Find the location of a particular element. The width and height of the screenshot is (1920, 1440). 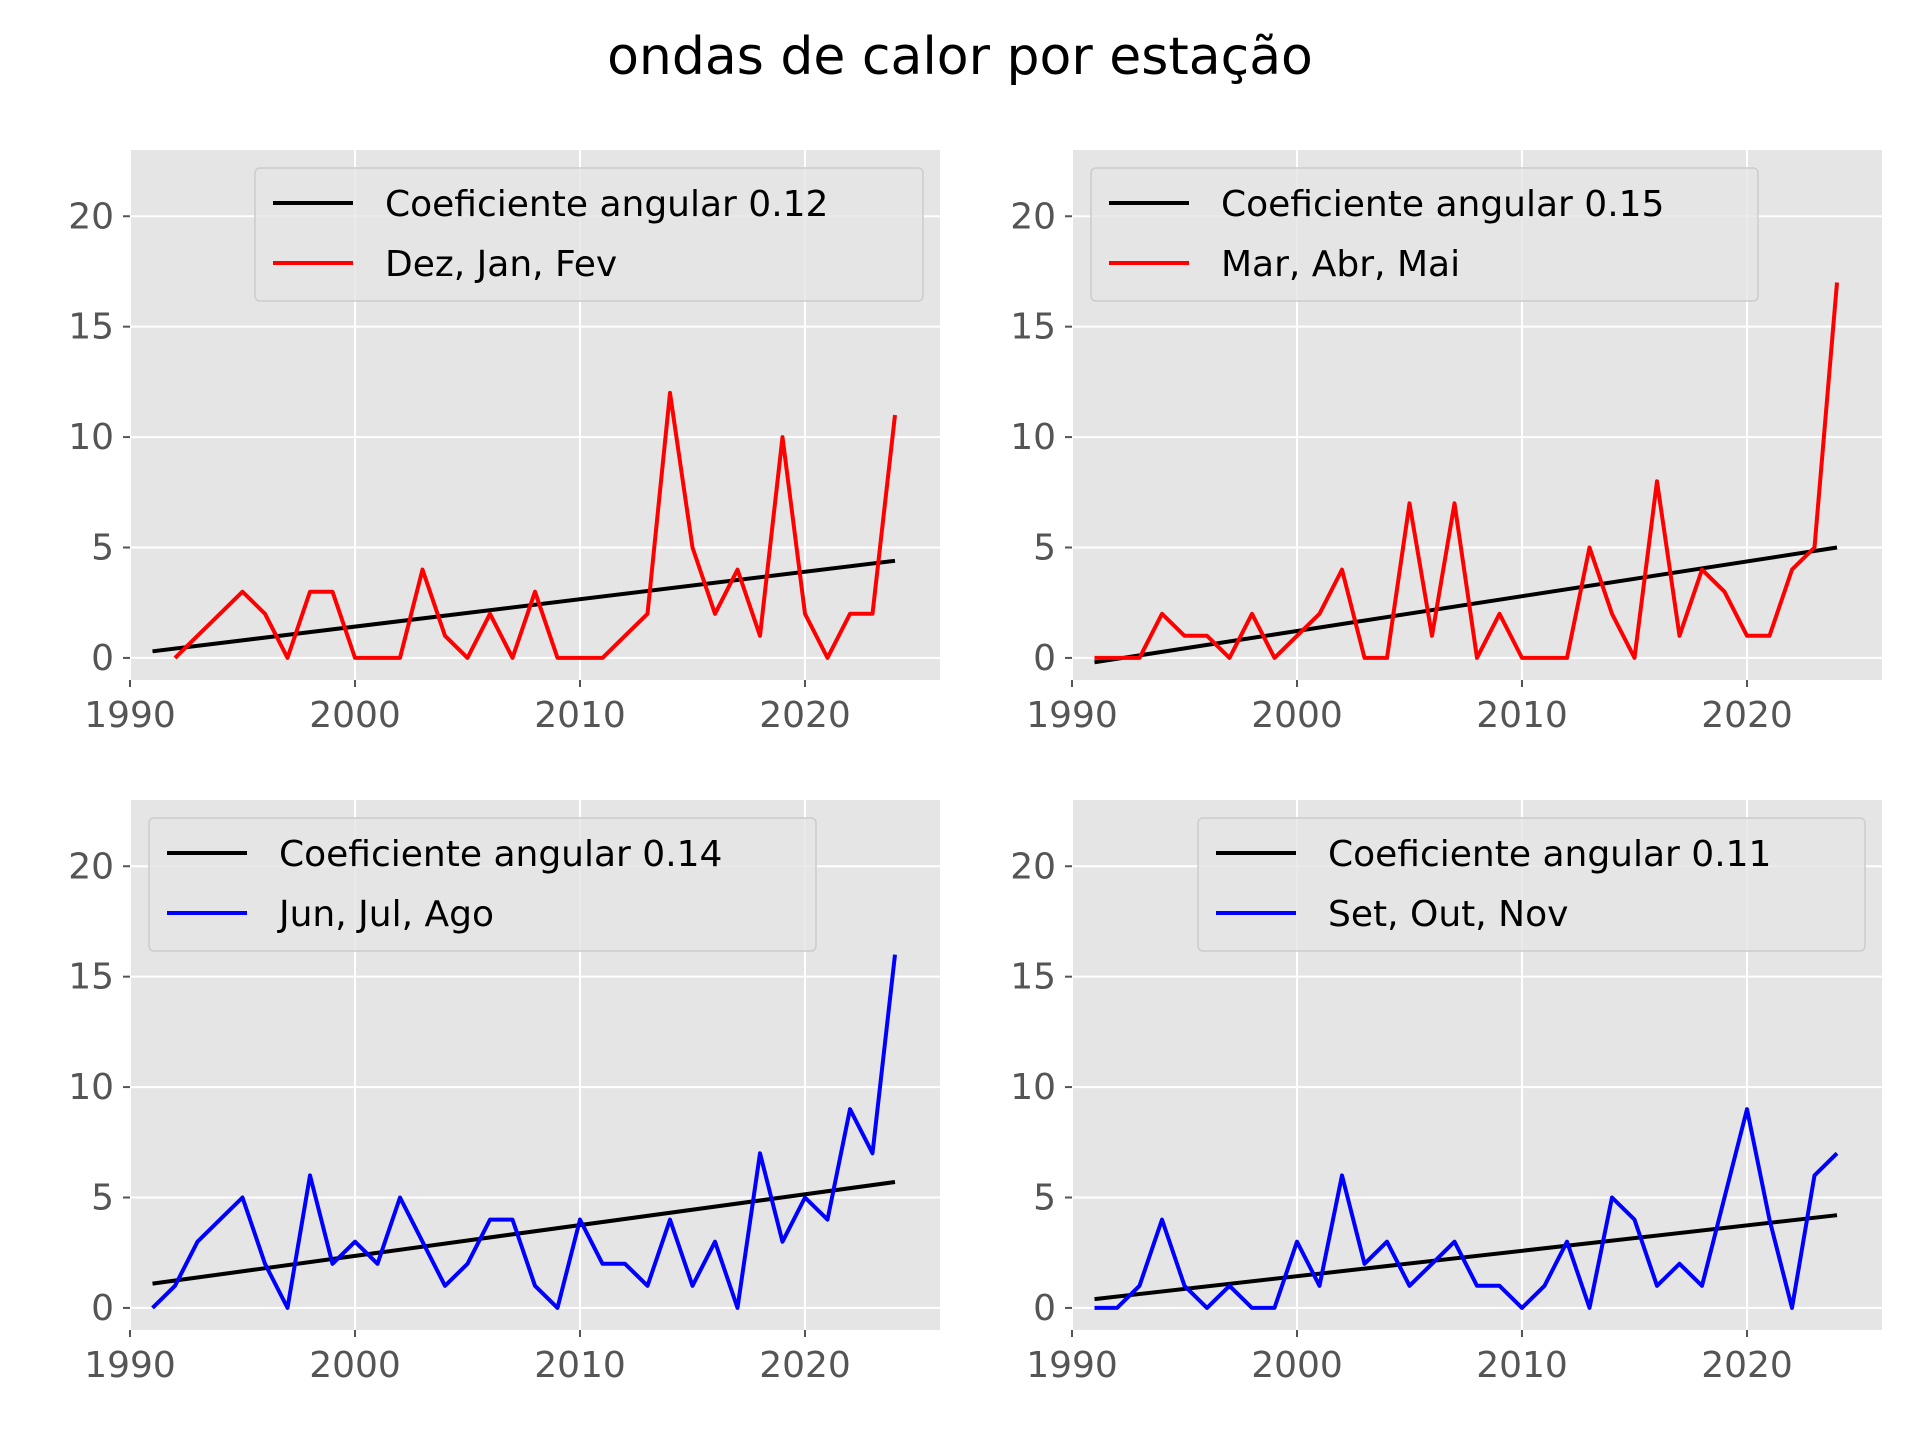

legend-label: Coeficiente angular 0.15 is located at coordinates (1442, 204).